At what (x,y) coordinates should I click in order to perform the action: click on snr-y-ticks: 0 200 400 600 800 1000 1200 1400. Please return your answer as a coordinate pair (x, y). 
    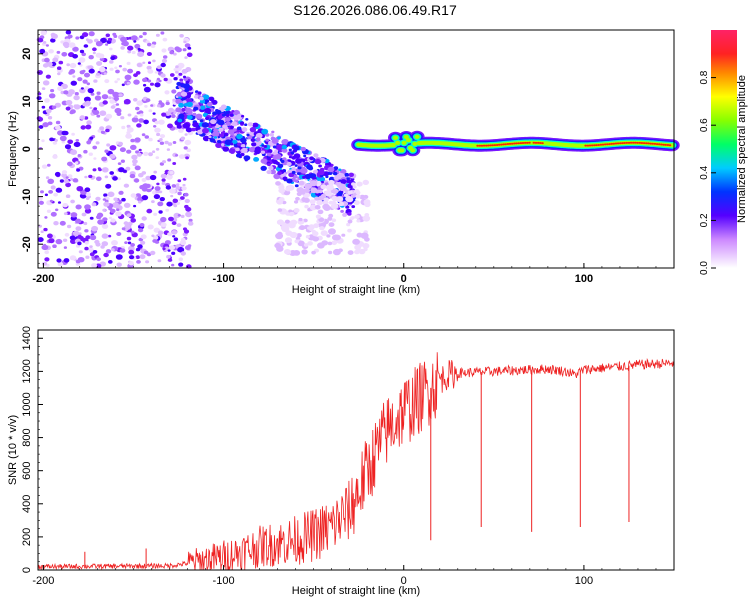
    Looking at the image, I should click on (32, 449).